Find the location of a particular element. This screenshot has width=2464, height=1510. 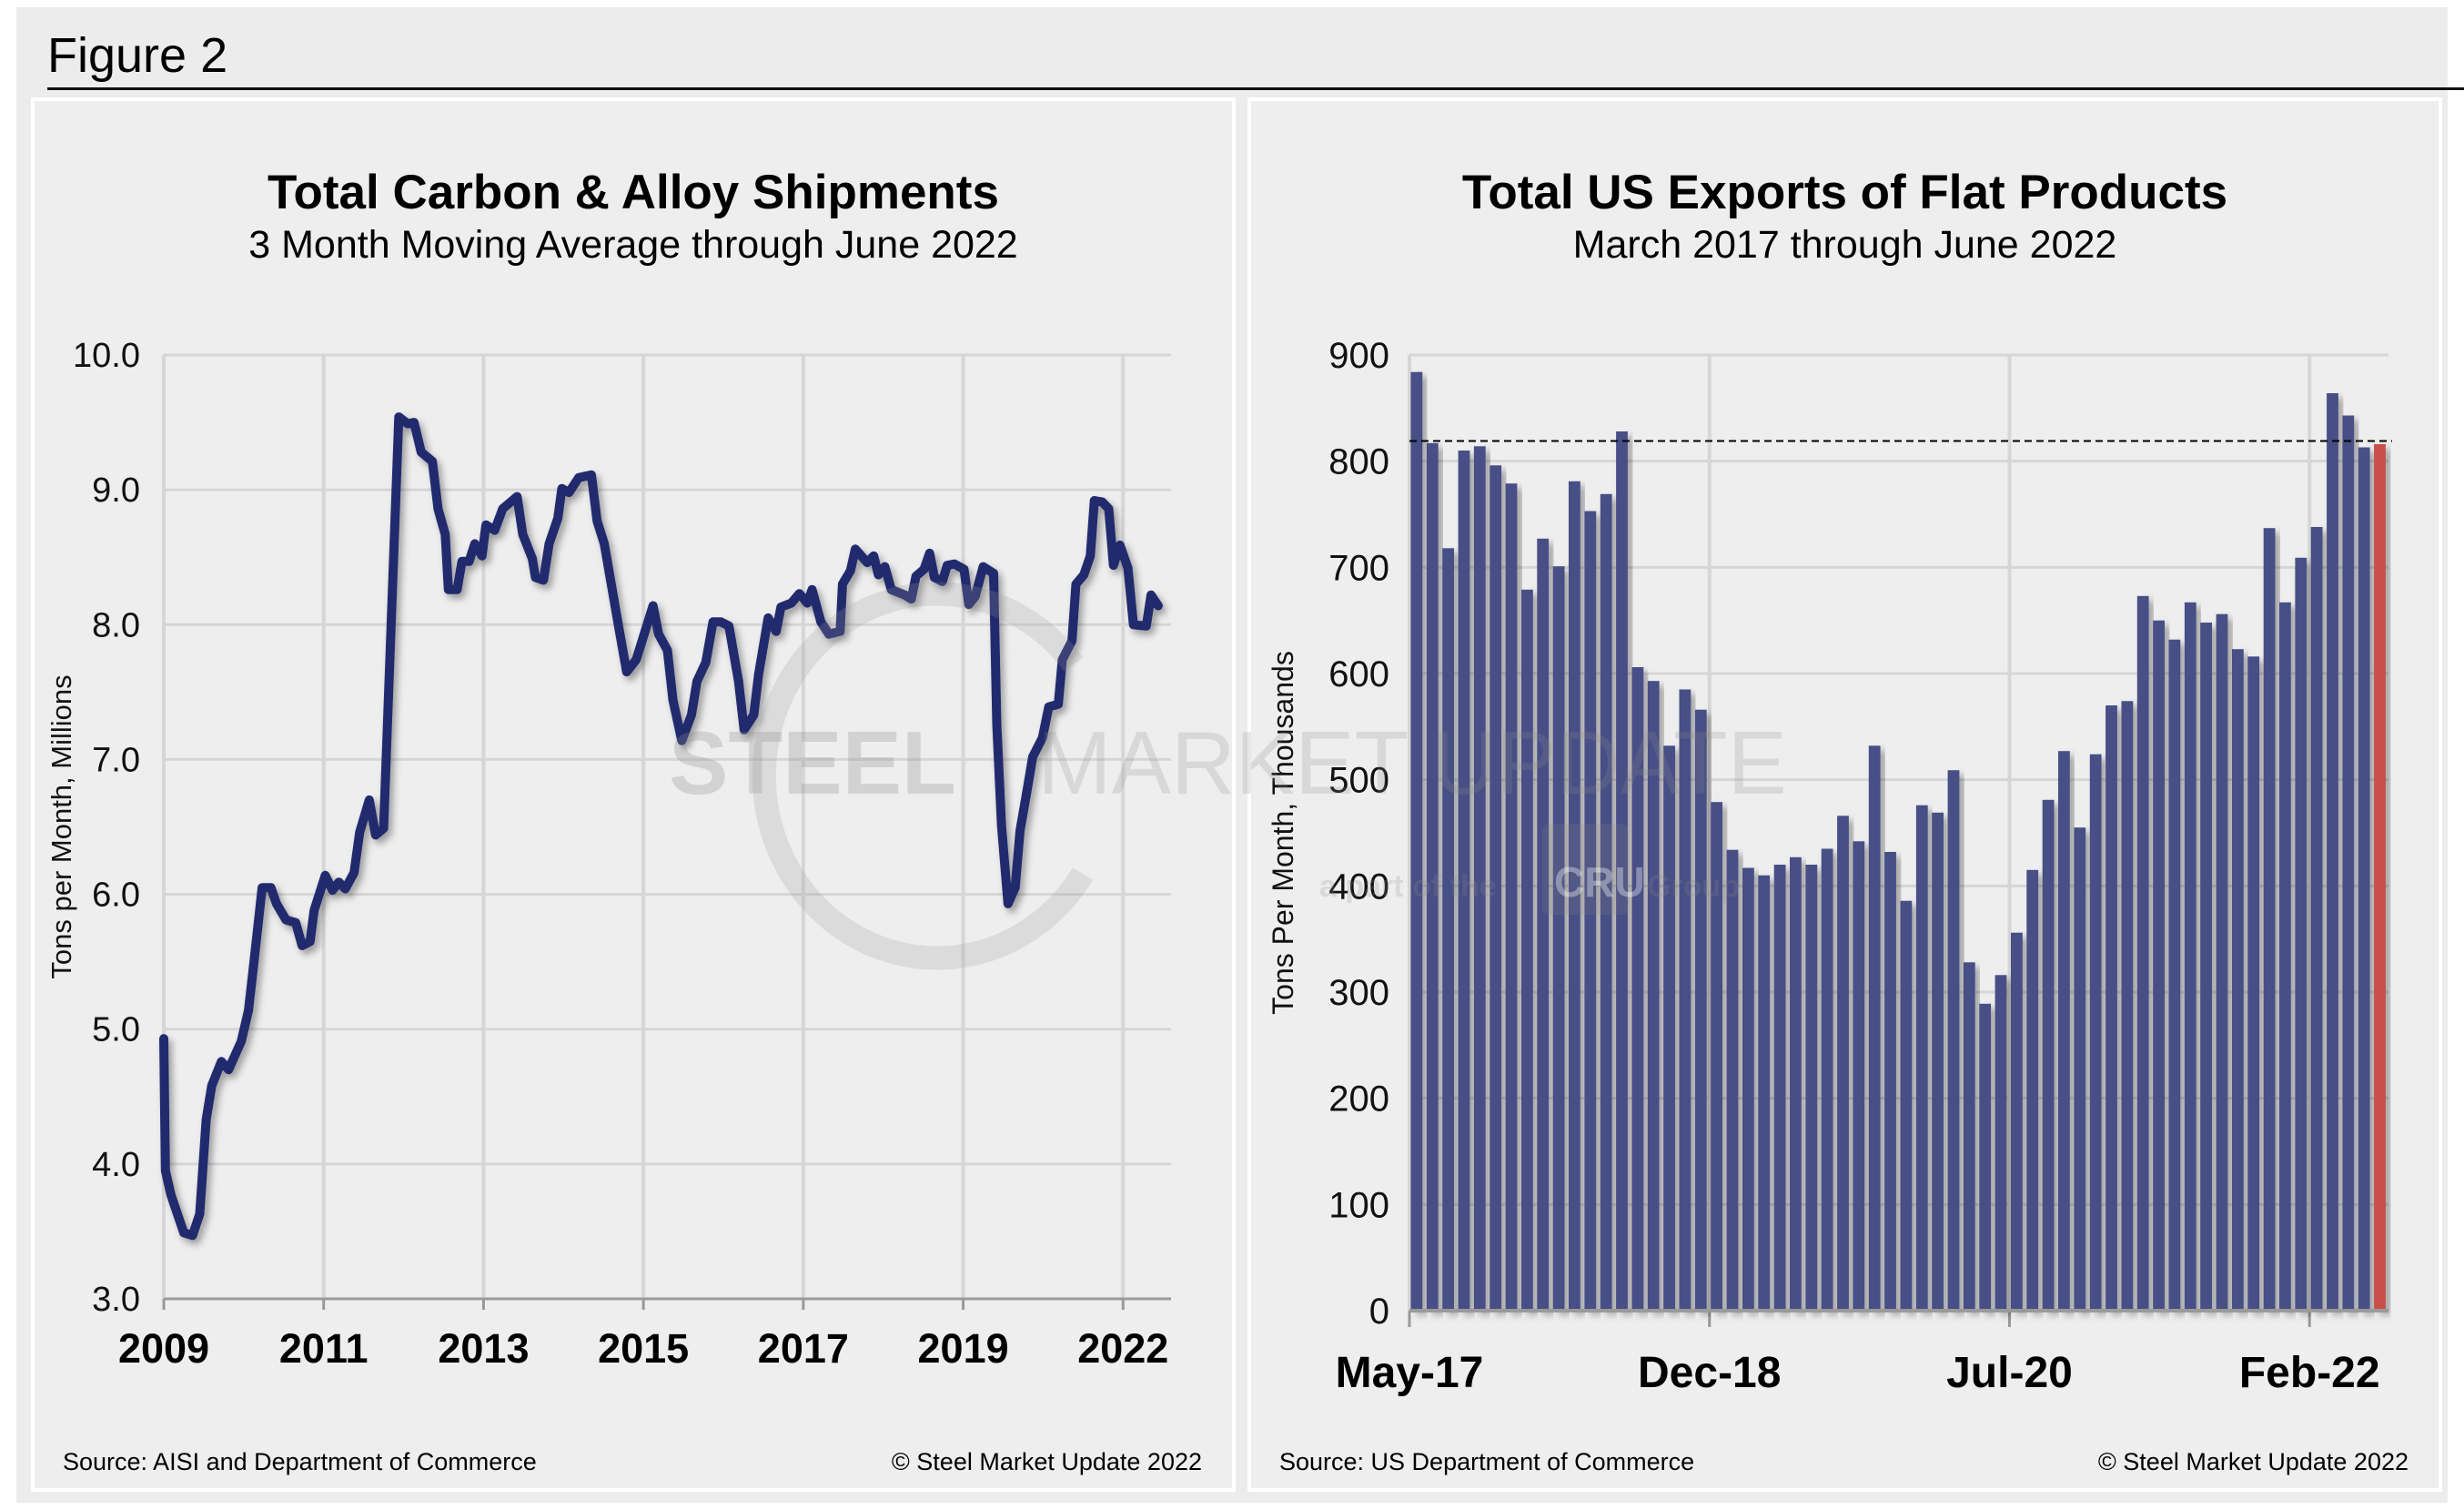

y-tick-label: 8.0 is located at coordinates (116, 625).